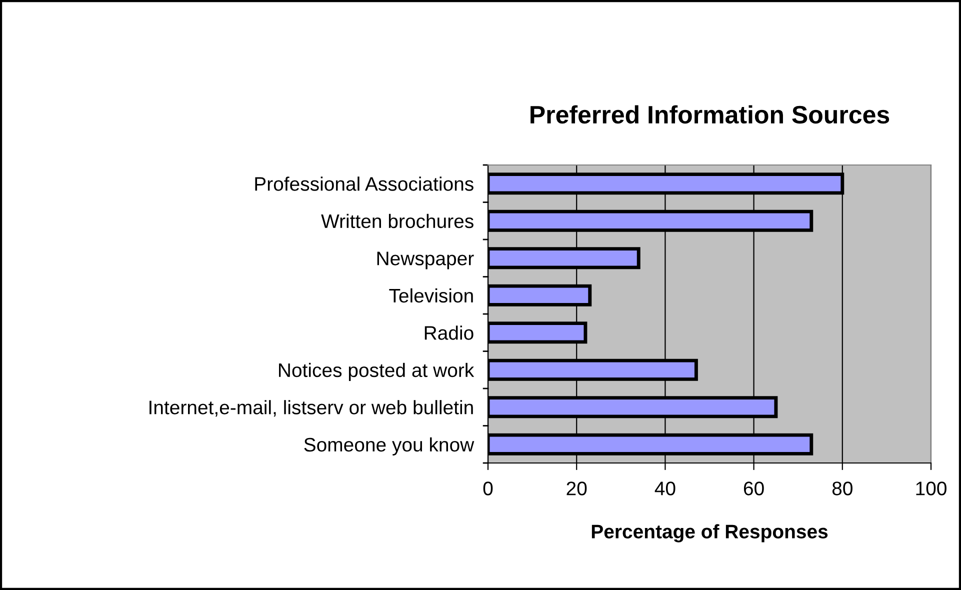 Image resolution: width=961 pixels, height=590 pixels. I want to click on x-tick-label: 80, so click(842, 489).